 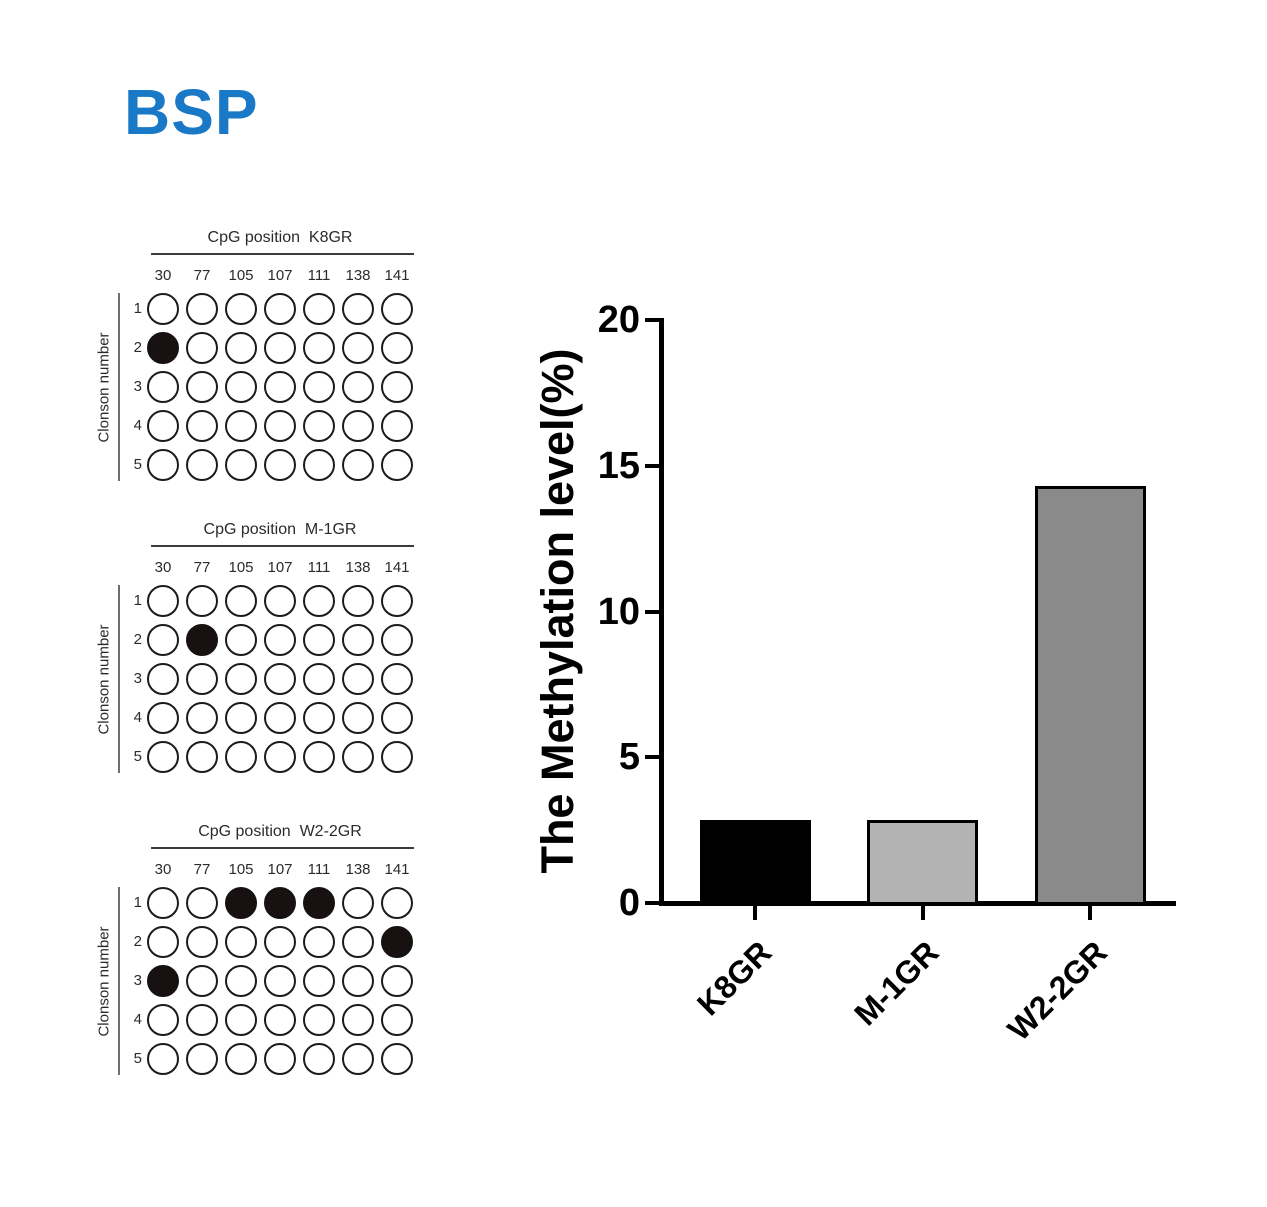 I want to click on x-category-label: W2-2GR, so click(x=1056, y=991).